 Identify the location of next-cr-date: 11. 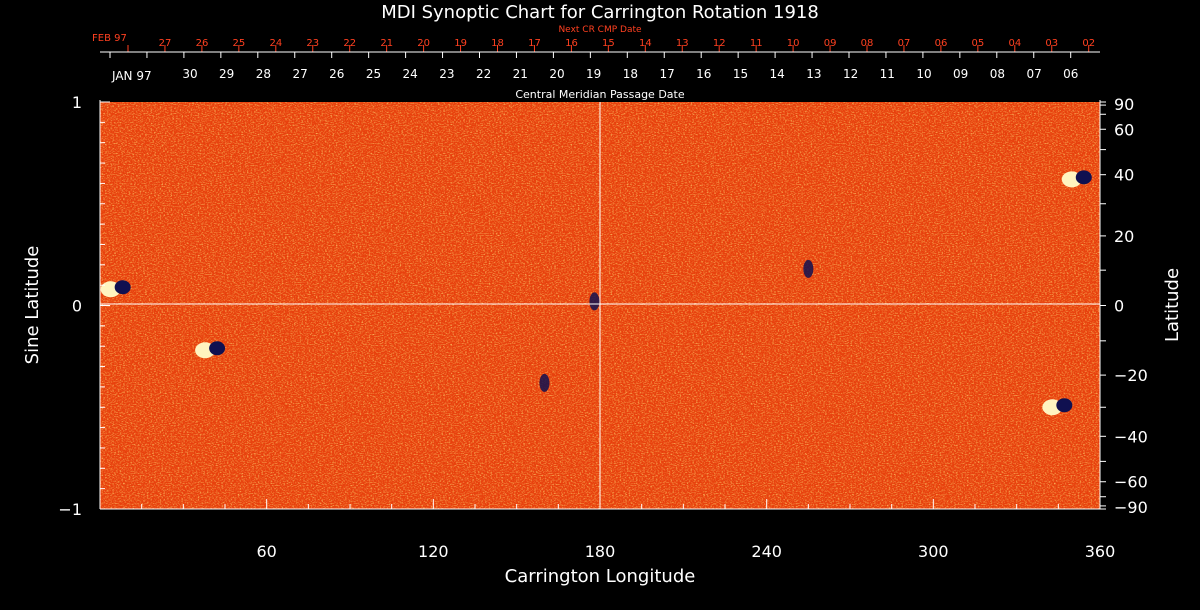
(756, 43).